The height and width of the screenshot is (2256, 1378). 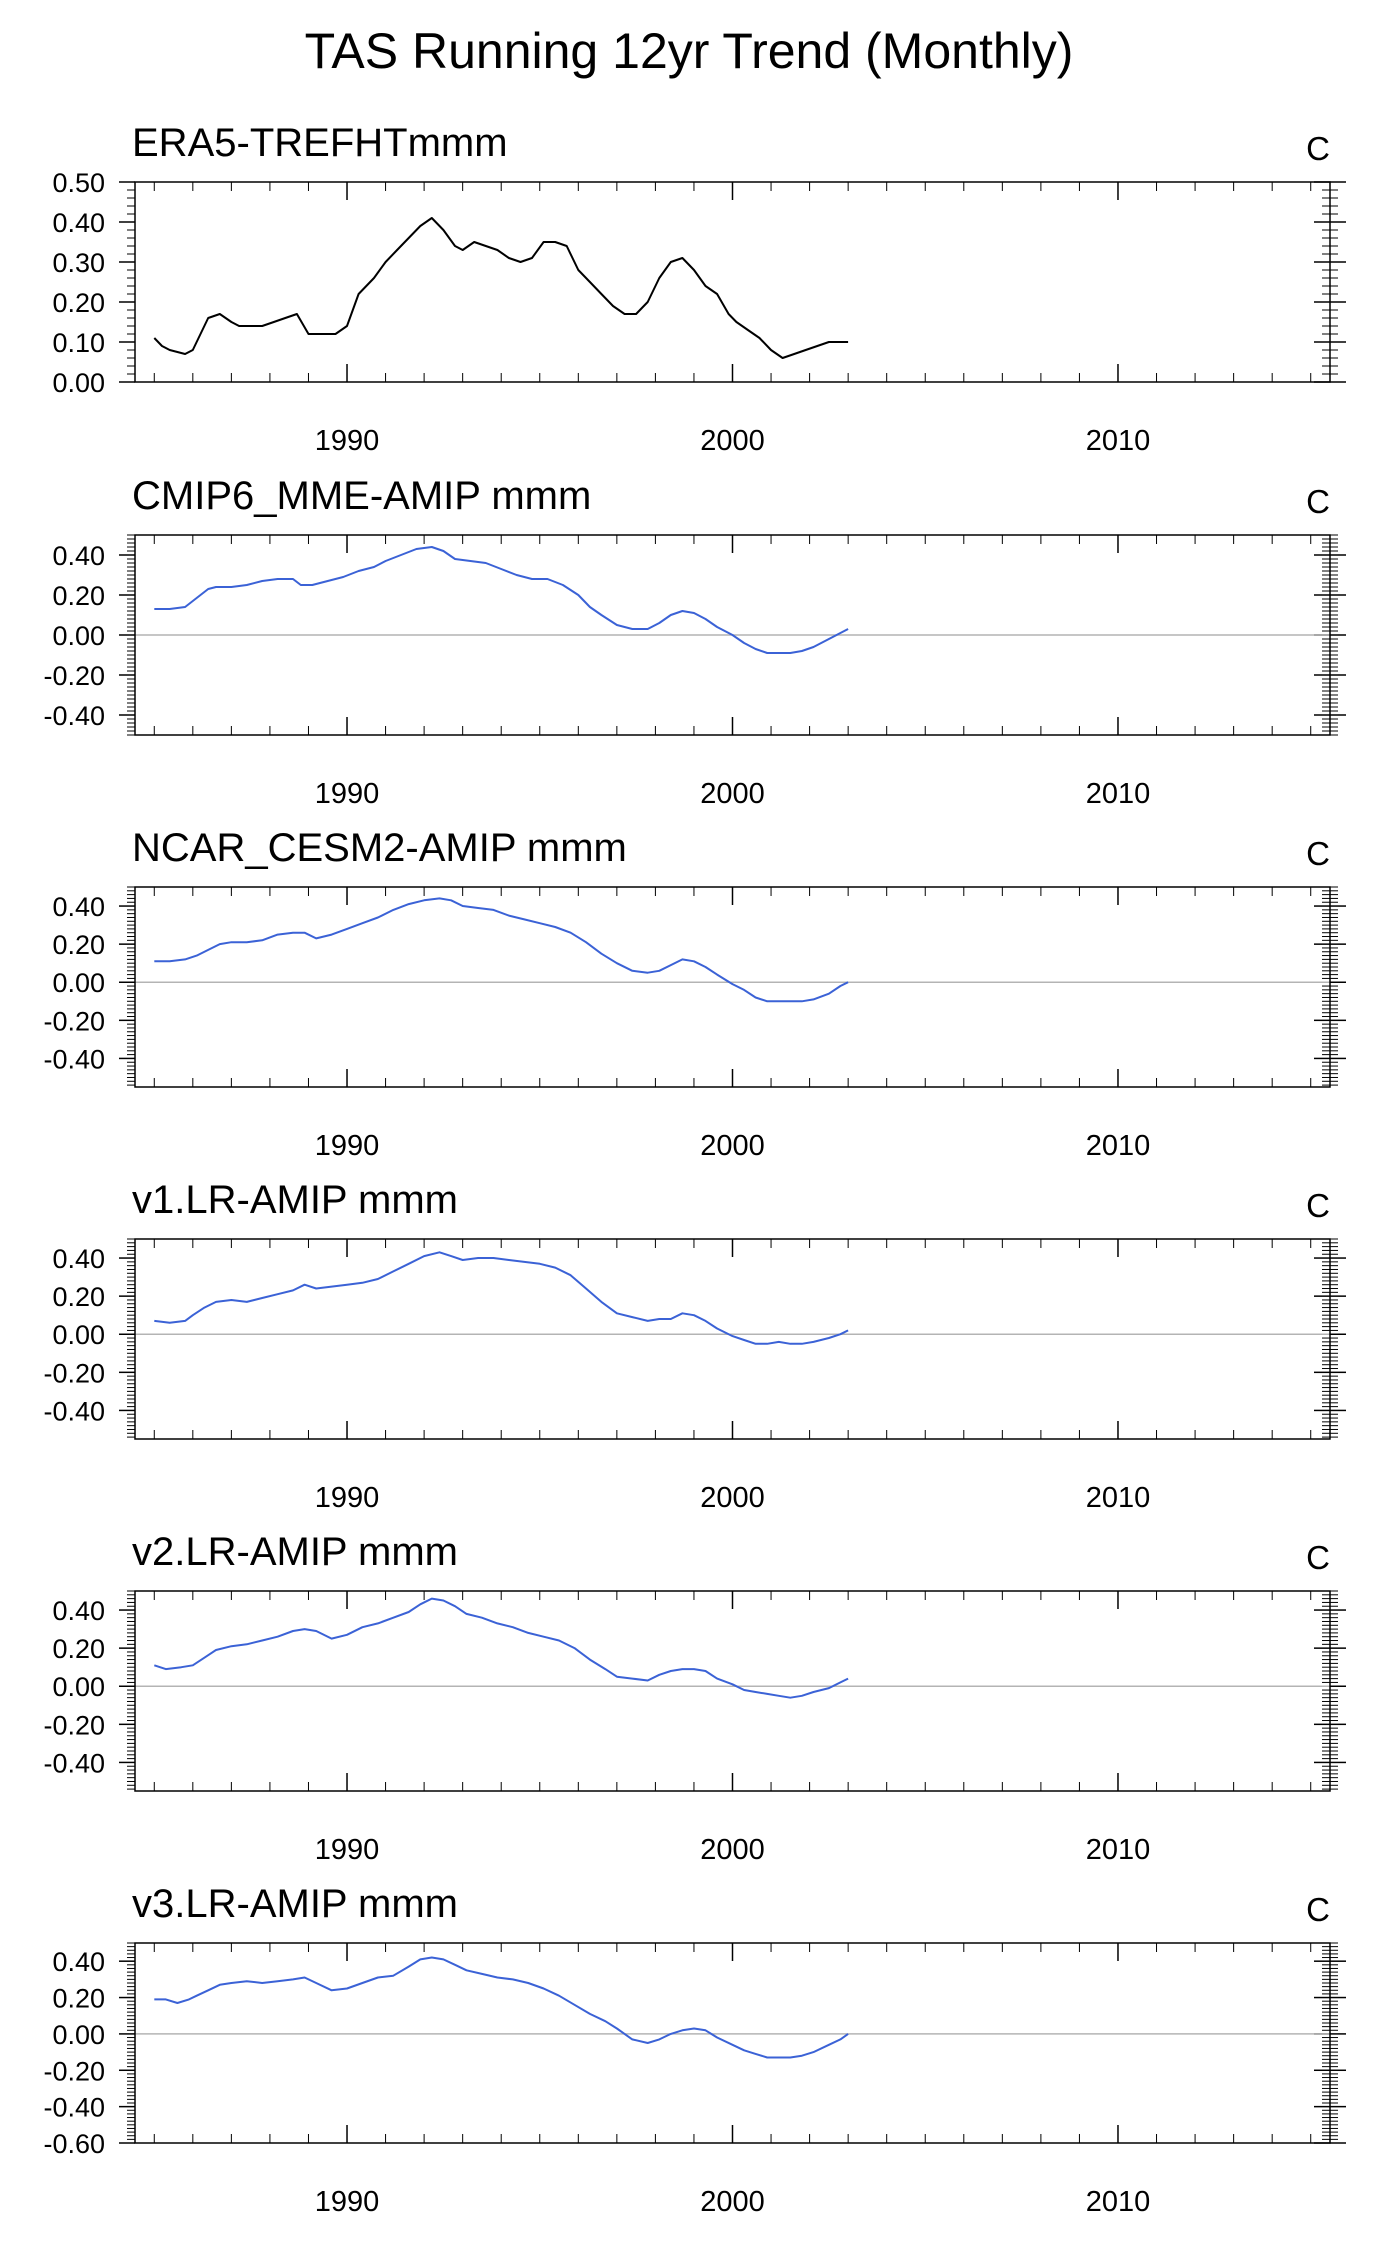 I want to click on panel-4-title: v1.LR-AMIP mmm, so click(x=295, y=1200).